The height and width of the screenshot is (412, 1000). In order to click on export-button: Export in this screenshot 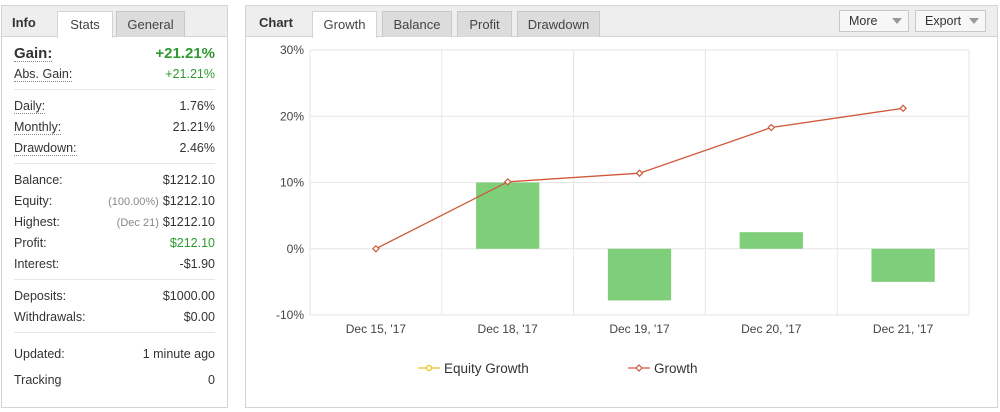, I will do `click(950, 21)`.